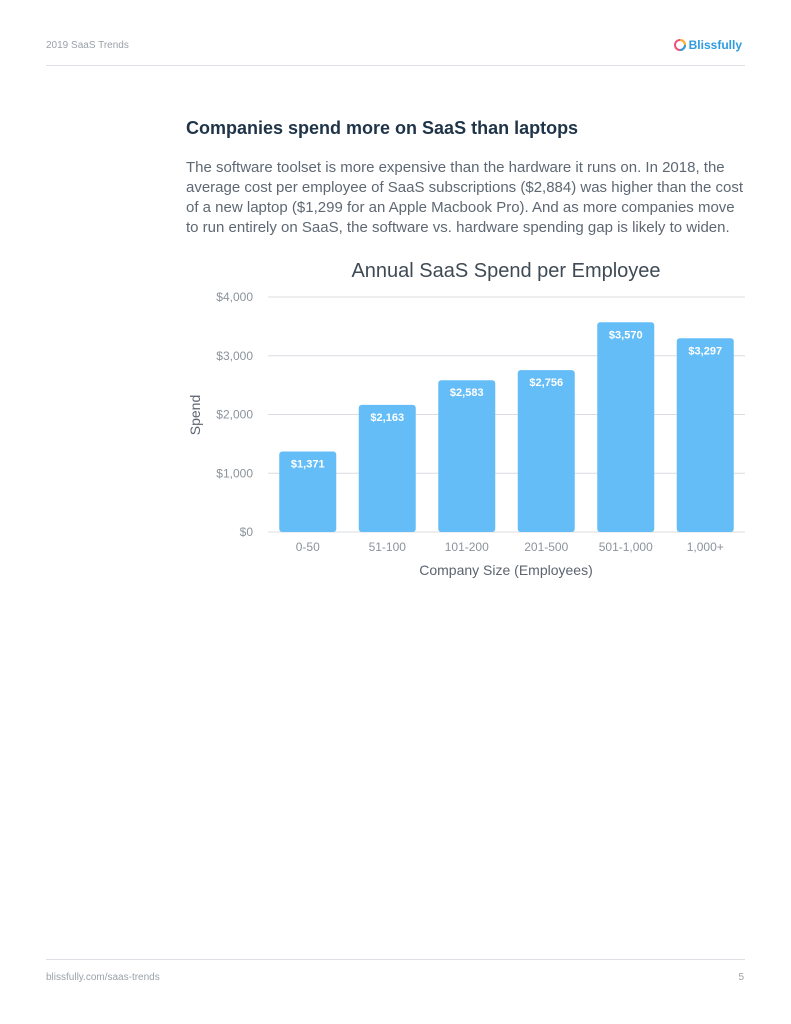 Image resolution: width=791 pixels, height=1024 pixels. I want to click on header-divider, so click(395, 65).